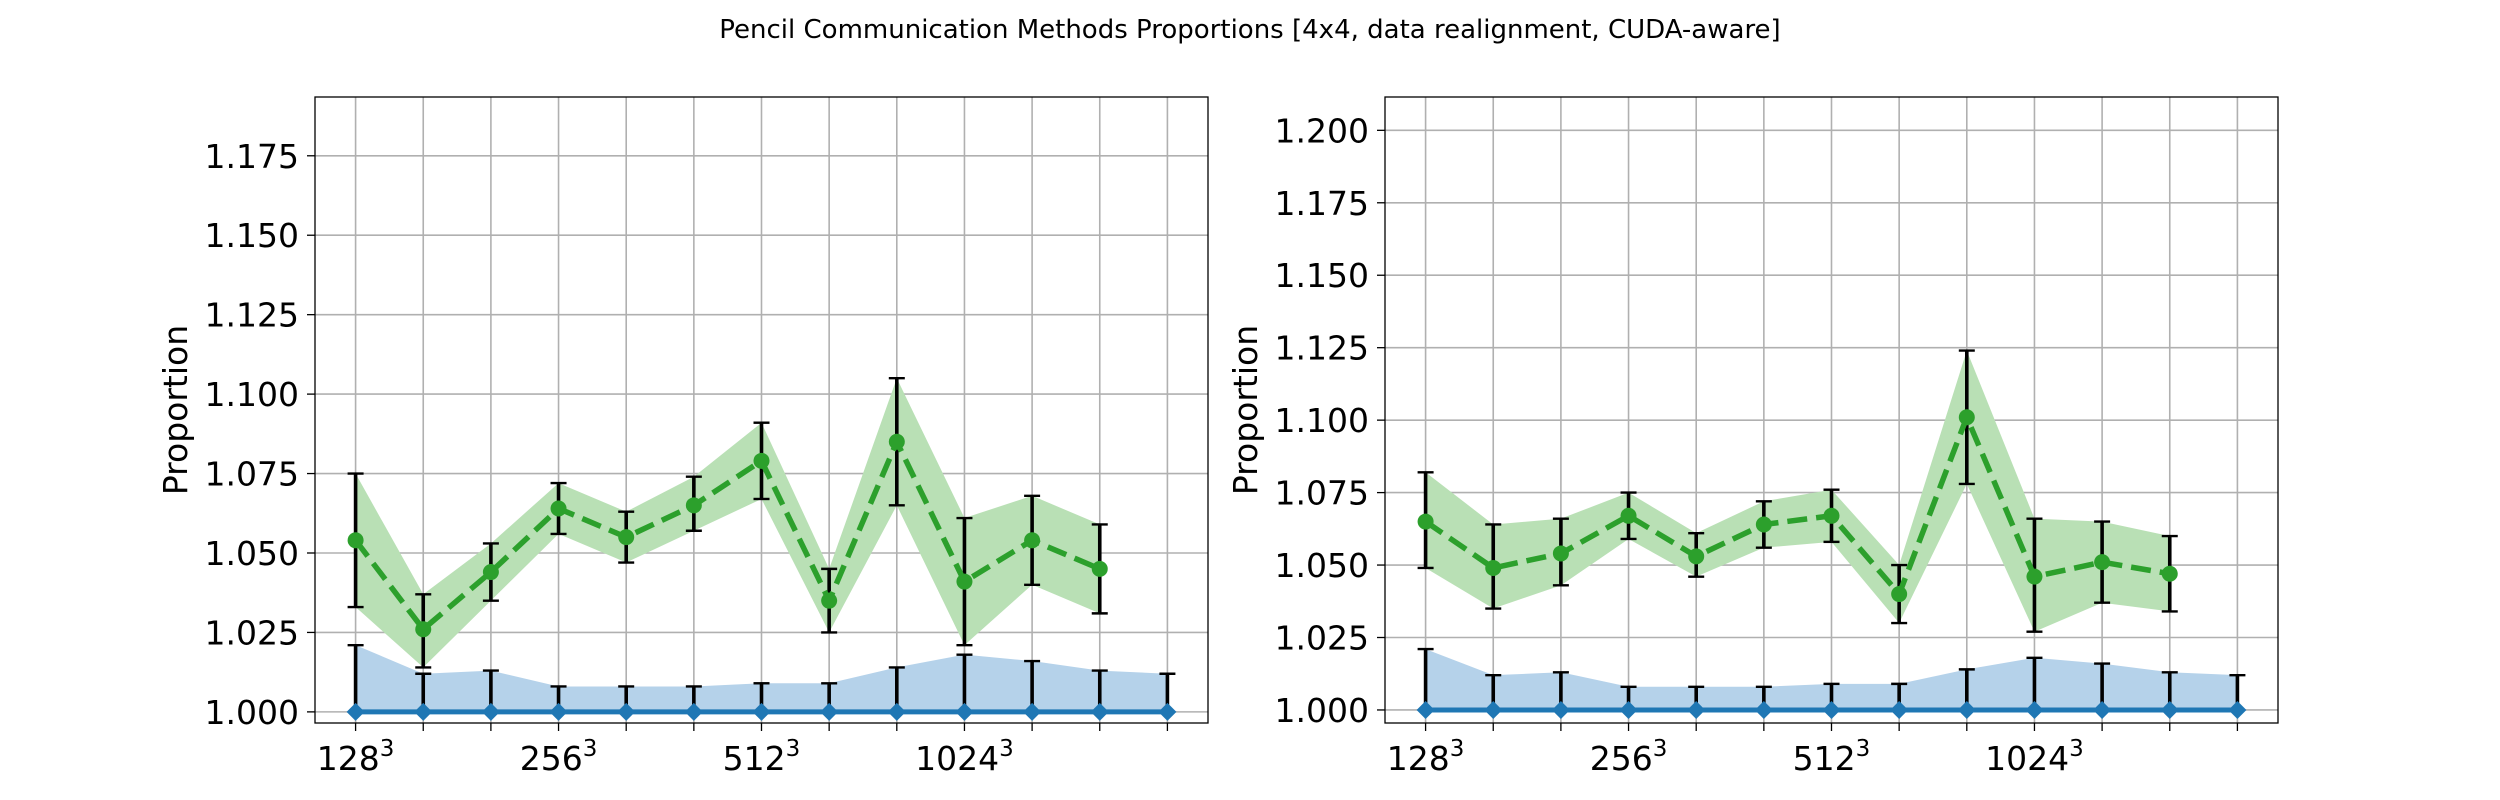 The image size is (2500, 800). Describe the element at coordinates (260, 434) in the screenshot. I see `y-axis: 1.000 1.025 1.050 1.075 1.100 1.125 1.150 1.175` at that location.